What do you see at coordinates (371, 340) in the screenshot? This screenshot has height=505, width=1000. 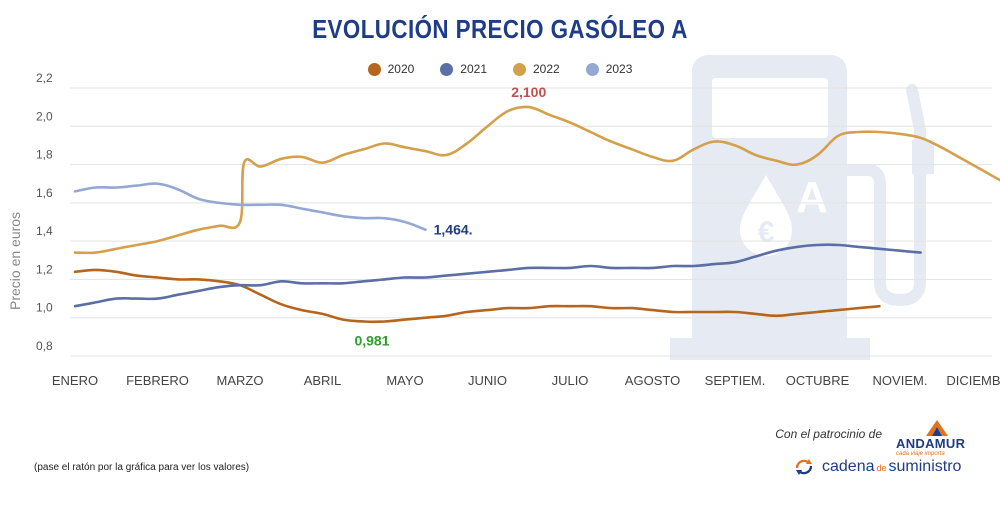 I see `annotation-label: 0,981` at bounding box center [371, 340].